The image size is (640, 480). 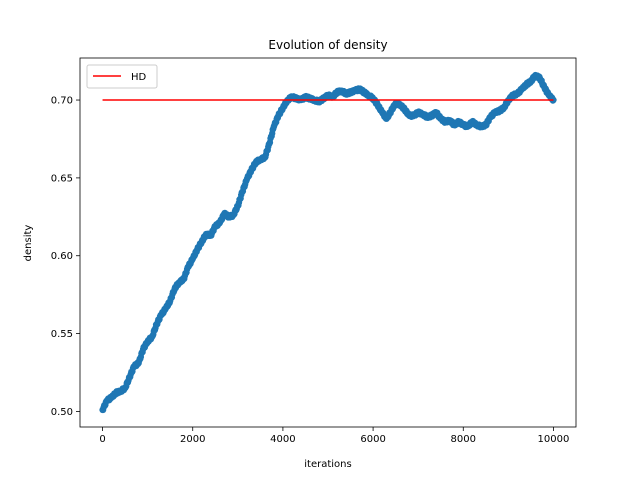 I want to click on y-axis-label: density, so click(x=28, y=243).